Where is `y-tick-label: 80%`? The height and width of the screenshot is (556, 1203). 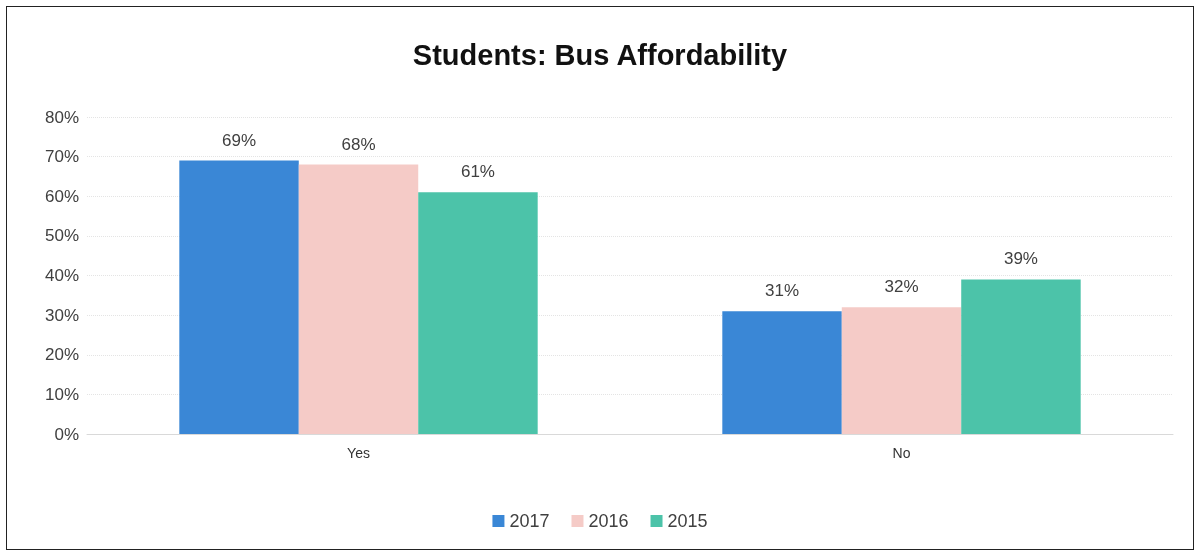 y-tick-label: 80% is located at coordinates (61, 117).